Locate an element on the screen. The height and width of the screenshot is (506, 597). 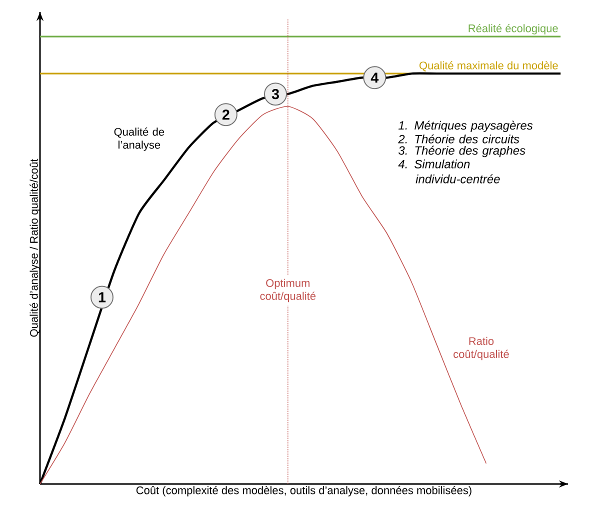
series-label: Ratio coût/qualité is located at coordinates (481, 348).